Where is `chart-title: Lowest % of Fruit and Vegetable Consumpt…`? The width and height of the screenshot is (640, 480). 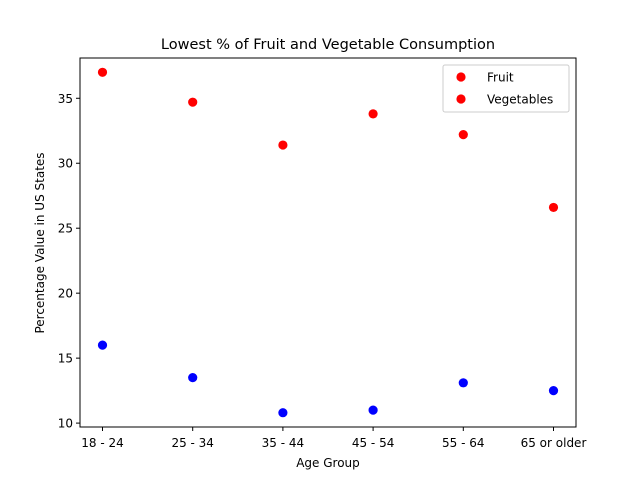 chart-title: Lowest % of Fruit and Vegetable Consumpt… is located at coordinates (328, 45).